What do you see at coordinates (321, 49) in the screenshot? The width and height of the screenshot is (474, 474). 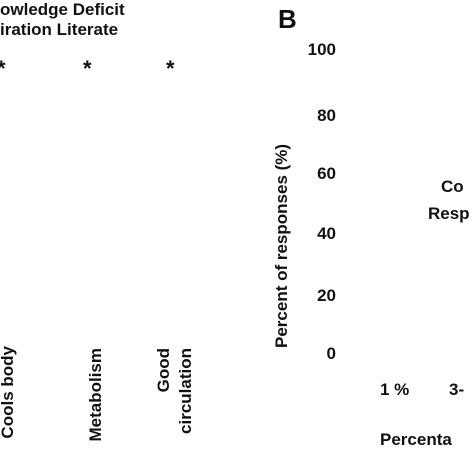 I see `y-tick-label: 100` at bounding box center [321, 49].